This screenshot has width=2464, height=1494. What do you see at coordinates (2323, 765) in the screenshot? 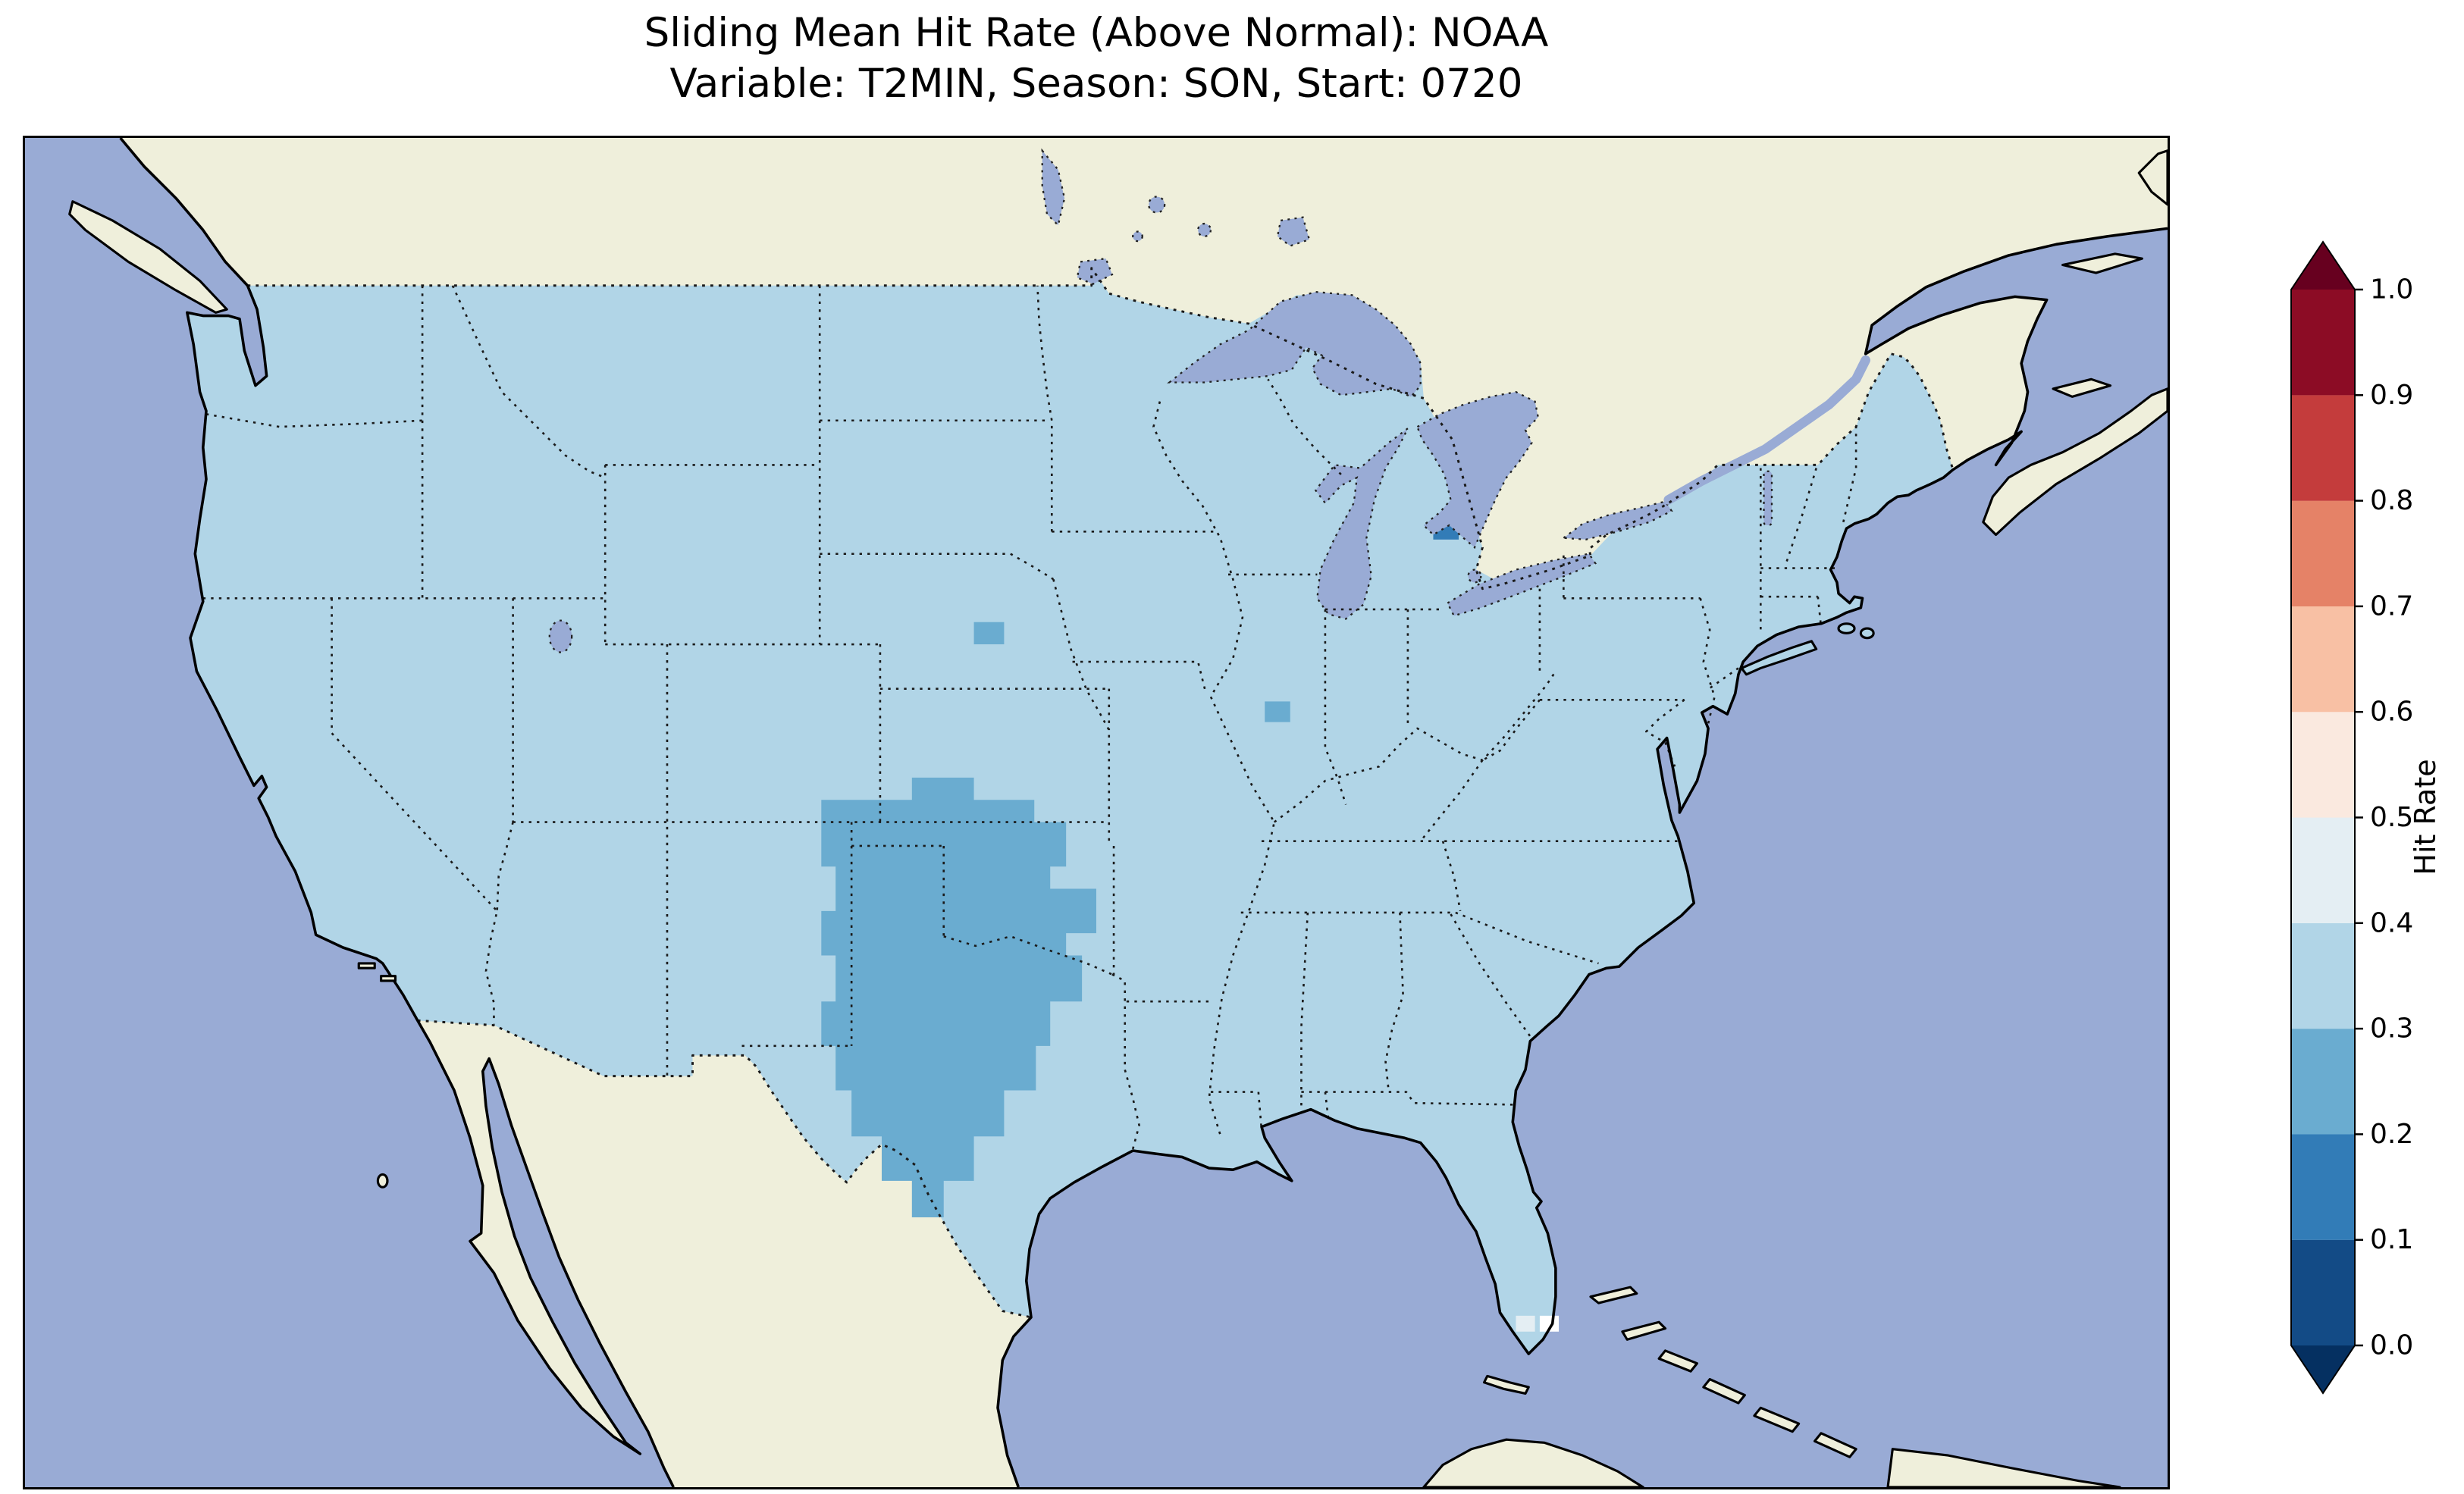
I see `colorbar-segment-0.5-0.6` at bounding box center [2323, 765].